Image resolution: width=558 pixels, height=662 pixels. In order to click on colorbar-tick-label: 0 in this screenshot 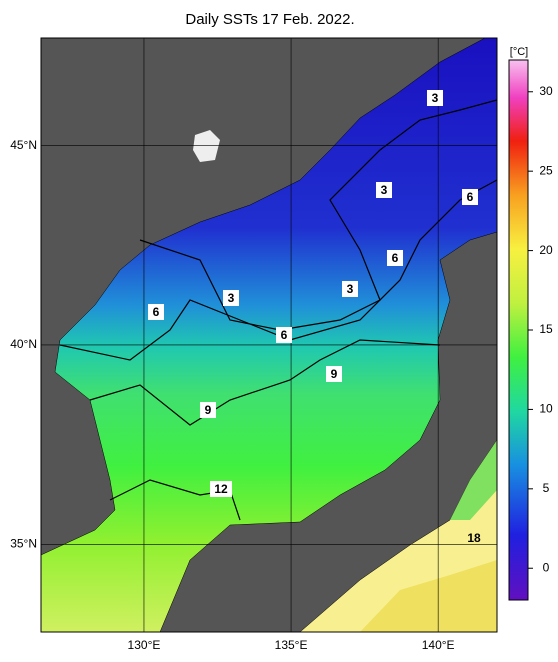, I will do `click(546, 567)`.